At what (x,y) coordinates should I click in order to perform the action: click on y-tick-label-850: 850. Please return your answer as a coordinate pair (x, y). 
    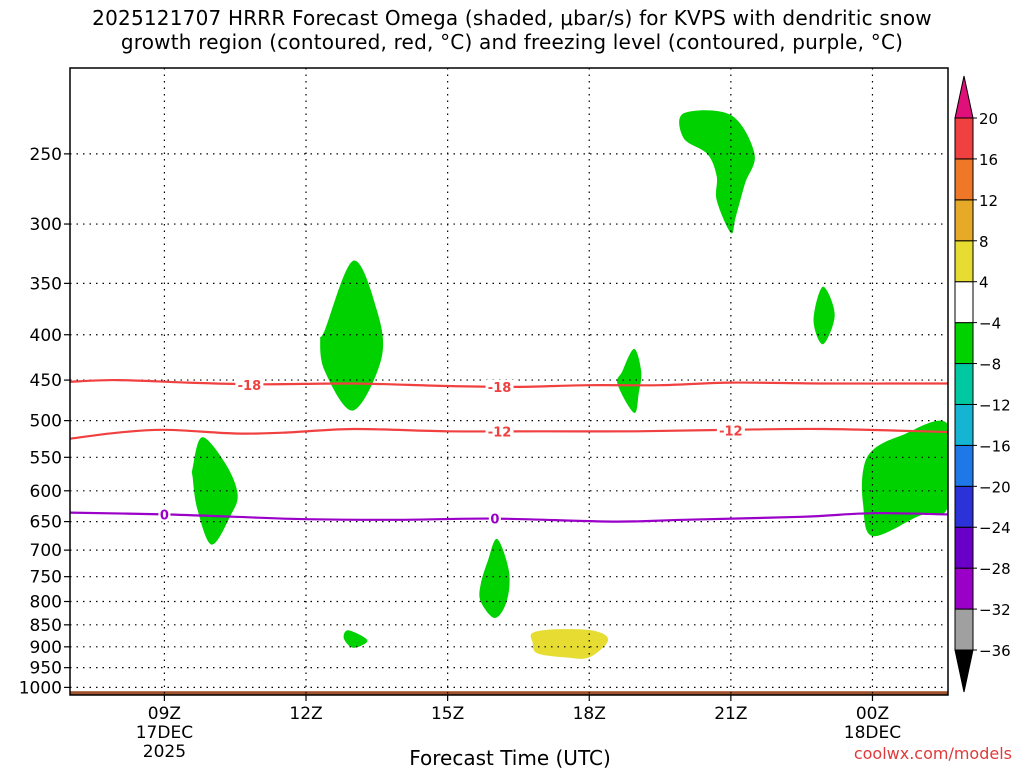
    Looking at the image, I should click on (46, 626).